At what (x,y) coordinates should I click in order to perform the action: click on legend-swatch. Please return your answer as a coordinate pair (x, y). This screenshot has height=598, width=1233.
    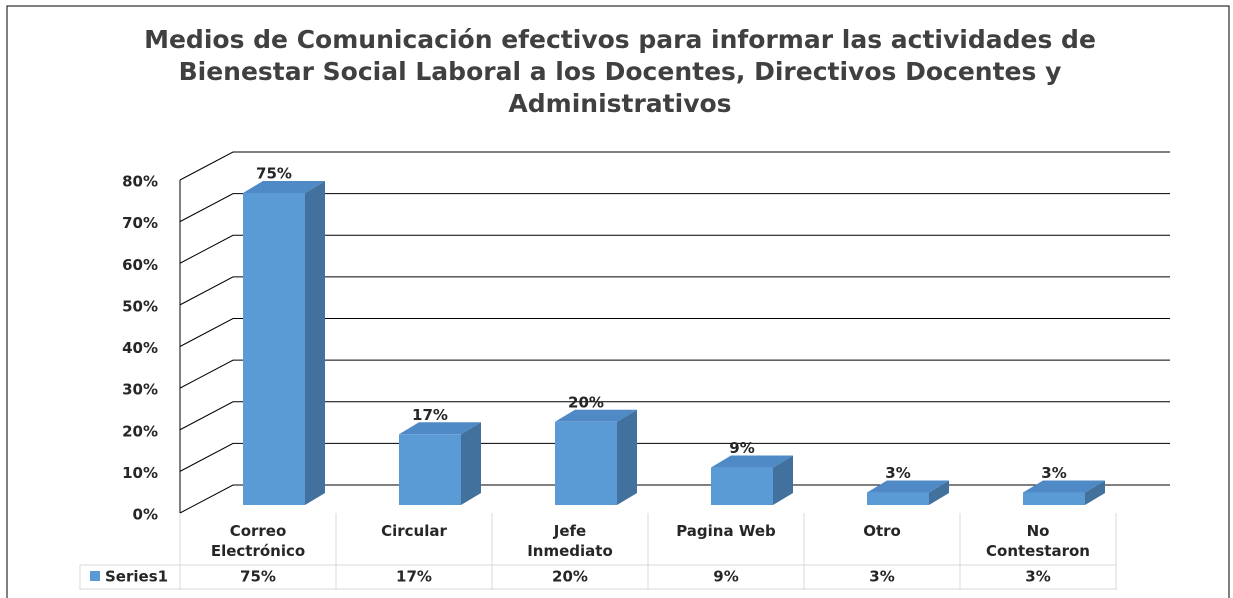
    Looking at the image, I should click on (95, 576).